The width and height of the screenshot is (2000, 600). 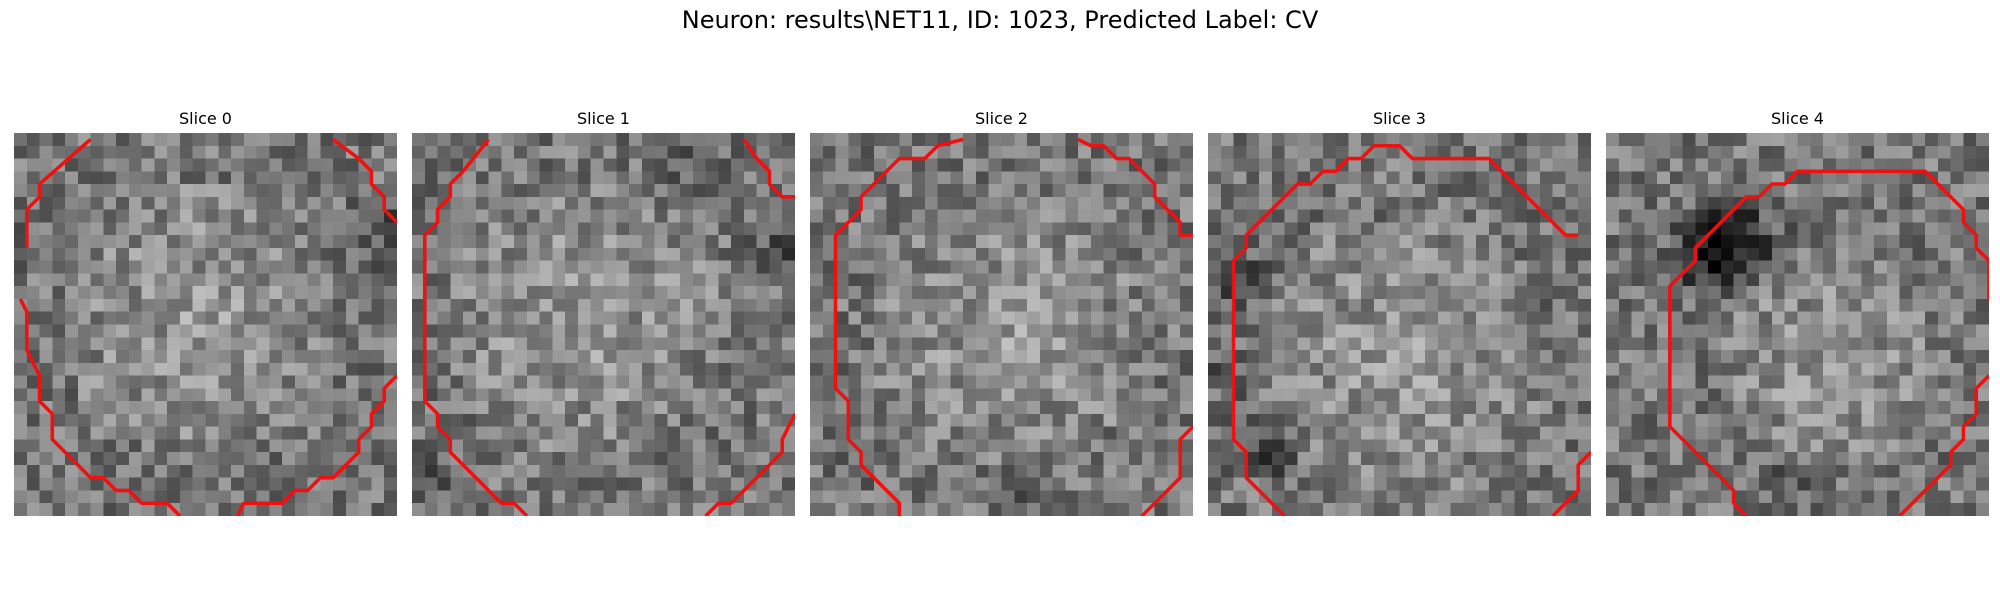 I want to click on slice-panel-2: Slice 2, so click(x=1001, y=310).